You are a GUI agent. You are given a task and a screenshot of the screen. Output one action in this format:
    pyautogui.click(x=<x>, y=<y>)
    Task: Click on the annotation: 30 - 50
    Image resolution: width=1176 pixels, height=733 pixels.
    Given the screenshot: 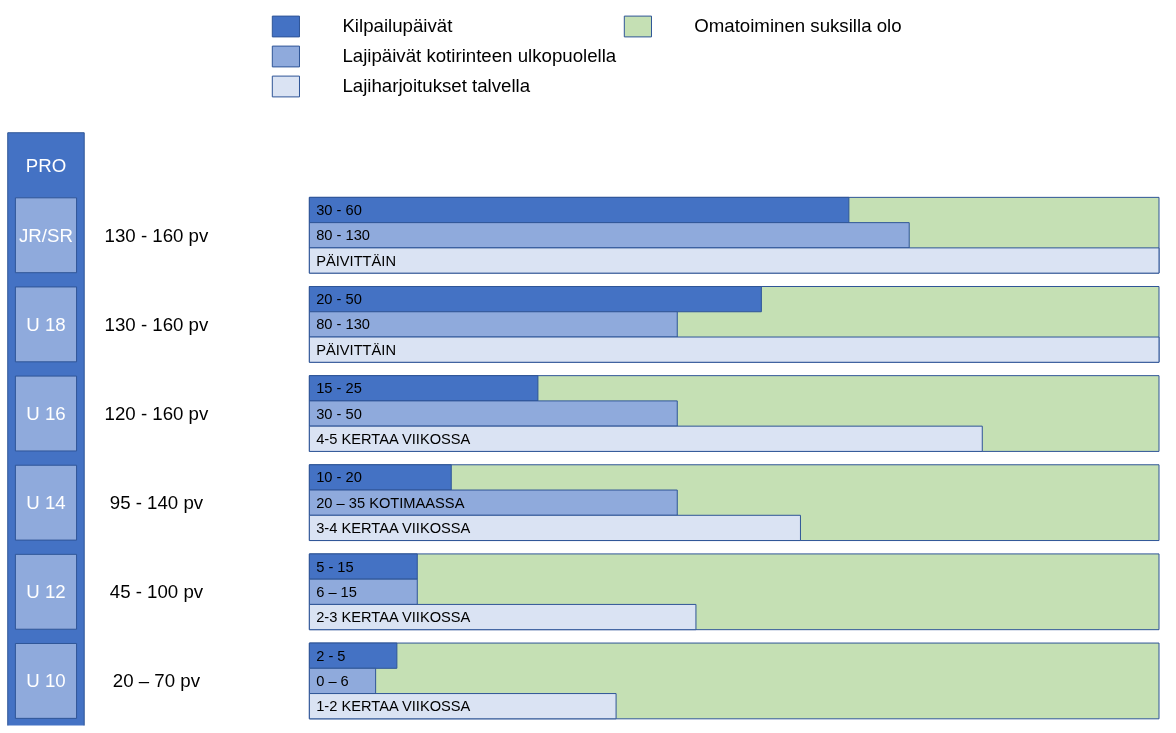 What is the action you would take?
    pyautogui.click(x=339, y=413)
    